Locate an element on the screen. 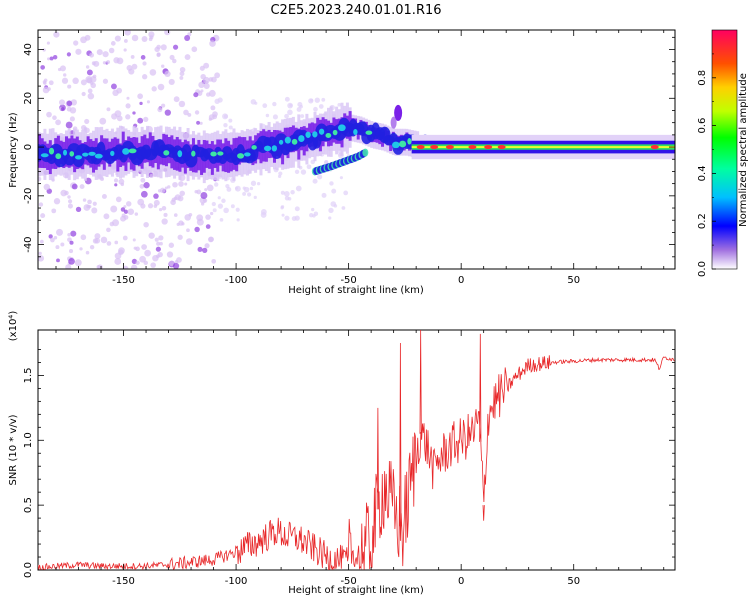 The height and width of the screenshot is (600, 750). spectrogram-y-axis-label: Frequency (Hz) is located at coordinates (13, 150).